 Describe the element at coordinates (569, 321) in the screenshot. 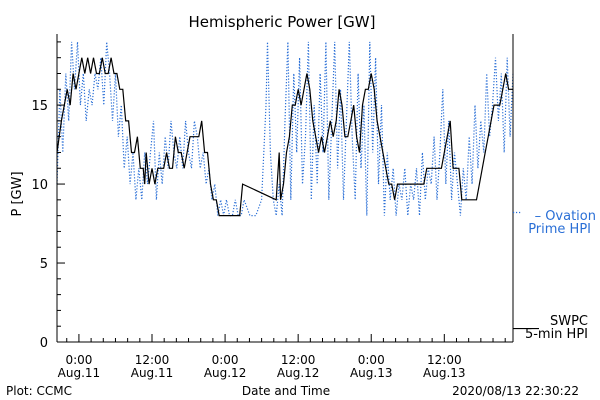

I see `legend-swpc-line1: SWPC` at that location.